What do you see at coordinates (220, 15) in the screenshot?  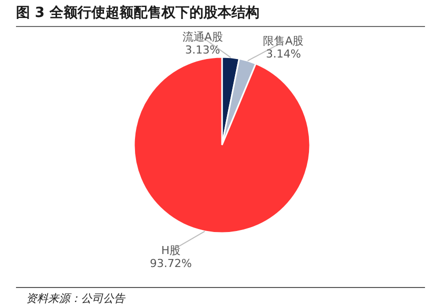 I see `chart-title: 图 3 全额行使超额配售权下的股本结构` at bounding box center [220, 15].